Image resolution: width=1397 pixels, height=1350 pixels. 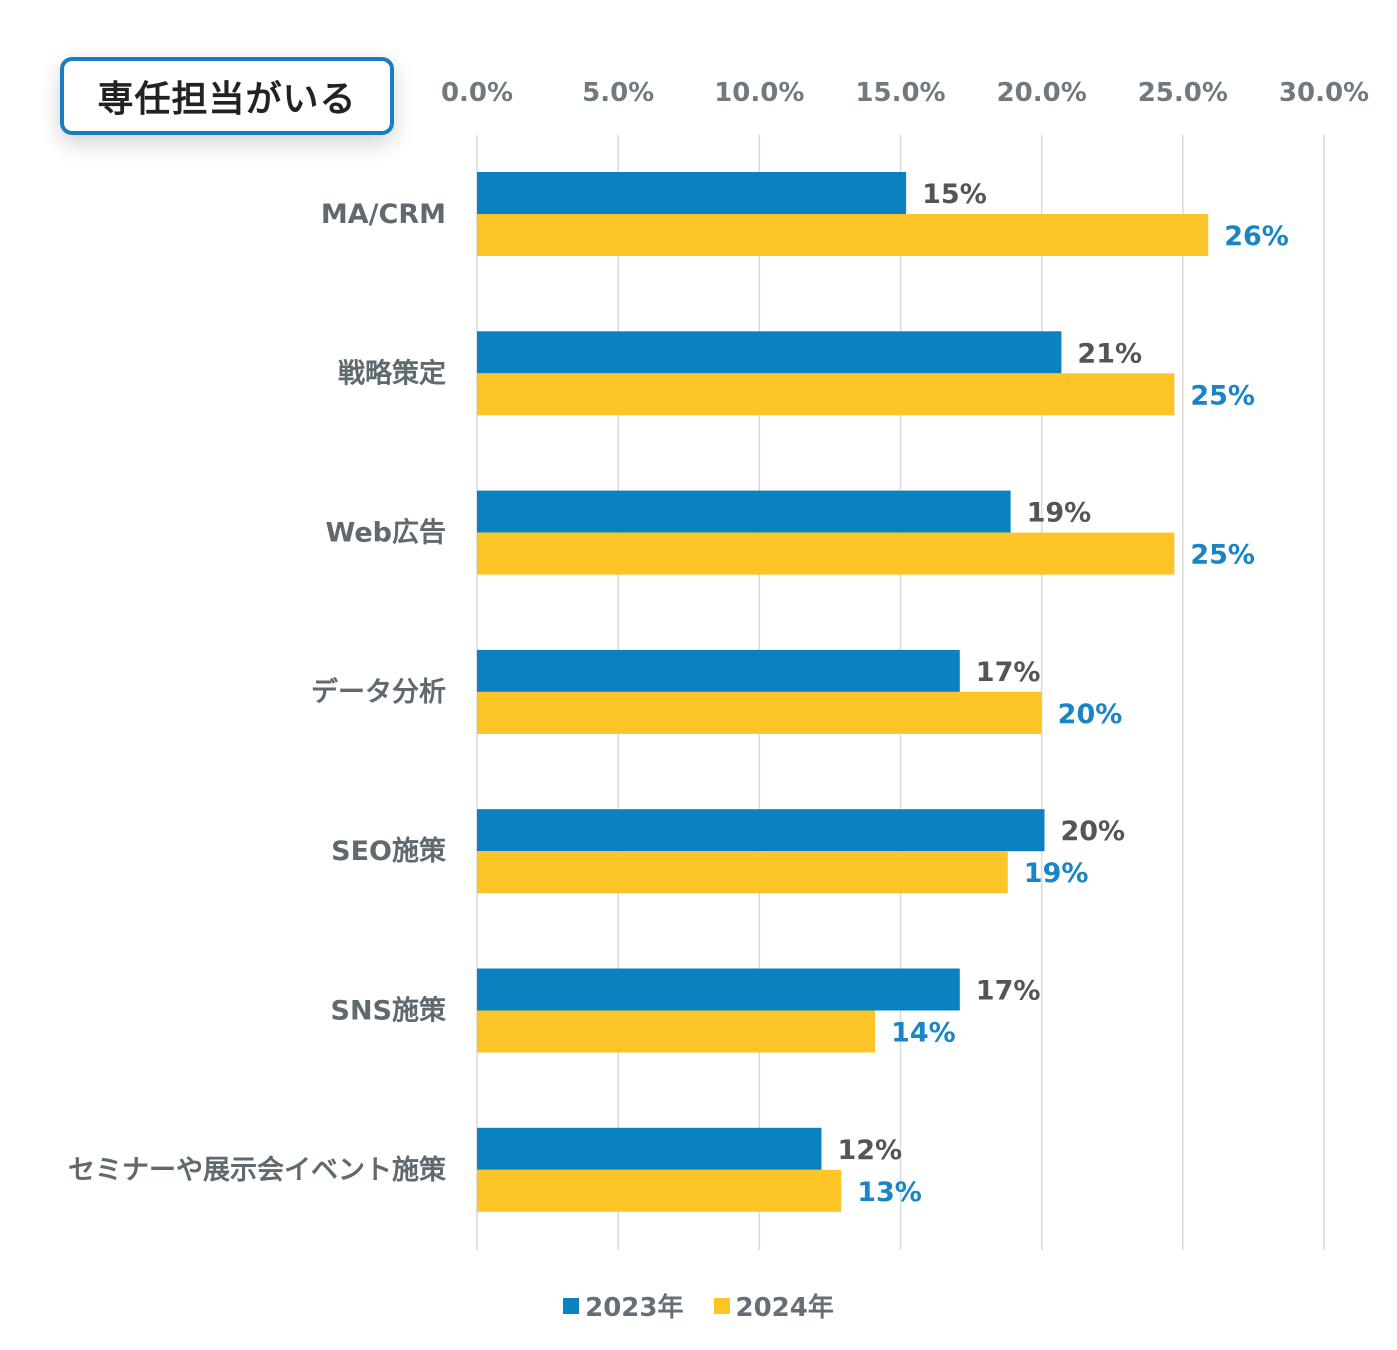 What do you see at coordinates (1059, 513) in the screenshot?
I see `data-label-2023: 19%` at bounding box center [1059, 513].